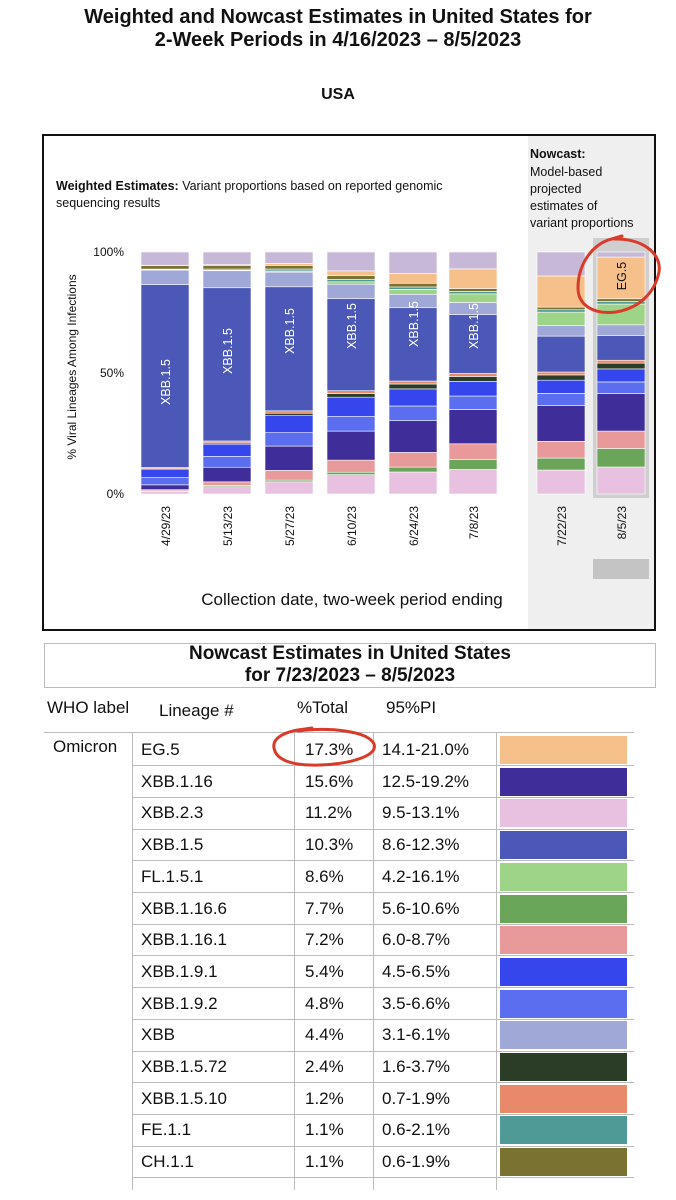 The width and height of the screenshot is (676, 1200). What do you see at coordinates (184, 1066) in the screenshot?
I see `cell-lineage: XBB.1.5.72` at bounding box center [184, 1066].